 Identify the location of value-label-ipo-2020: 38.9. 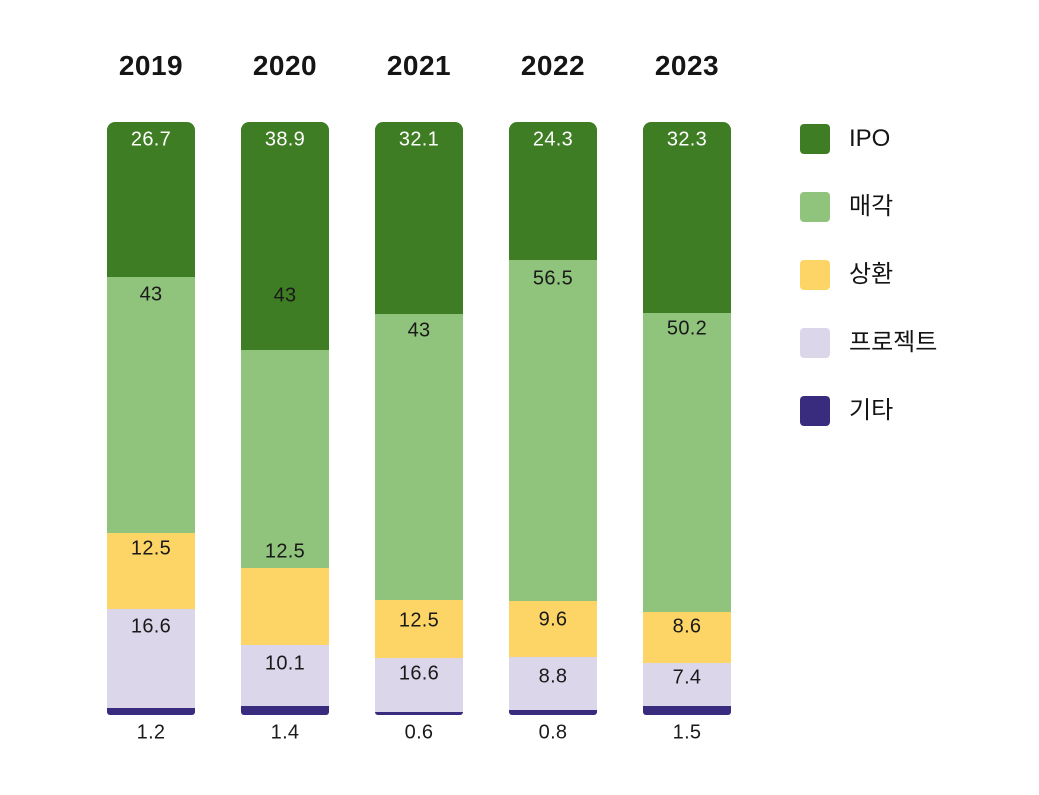
(285, 139).